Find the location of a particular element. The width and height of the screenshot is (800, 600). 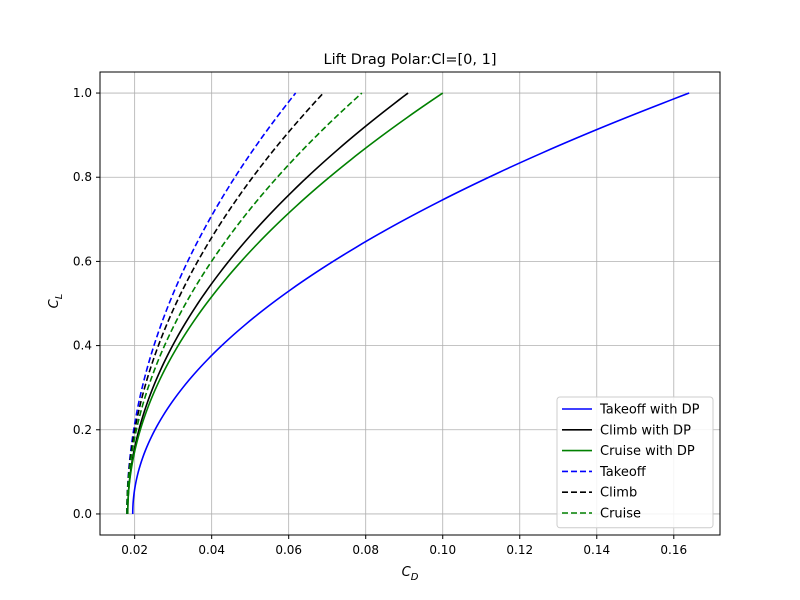

x-tick-label: 0.06 is located at coordinates (288, 550).